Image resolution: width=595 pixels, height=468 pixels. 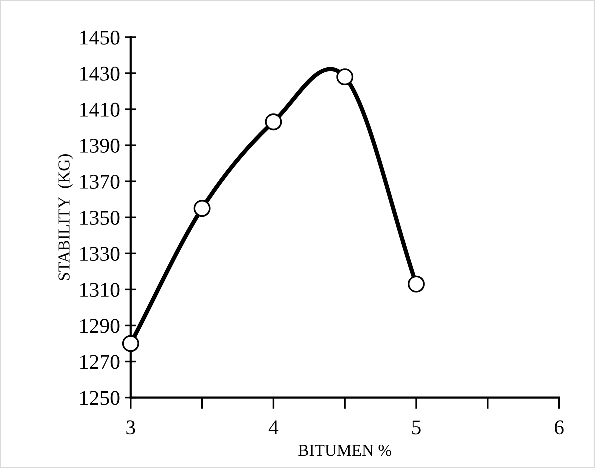 I want to click on y-tick-label: 1430, so click(x=100, y=73).